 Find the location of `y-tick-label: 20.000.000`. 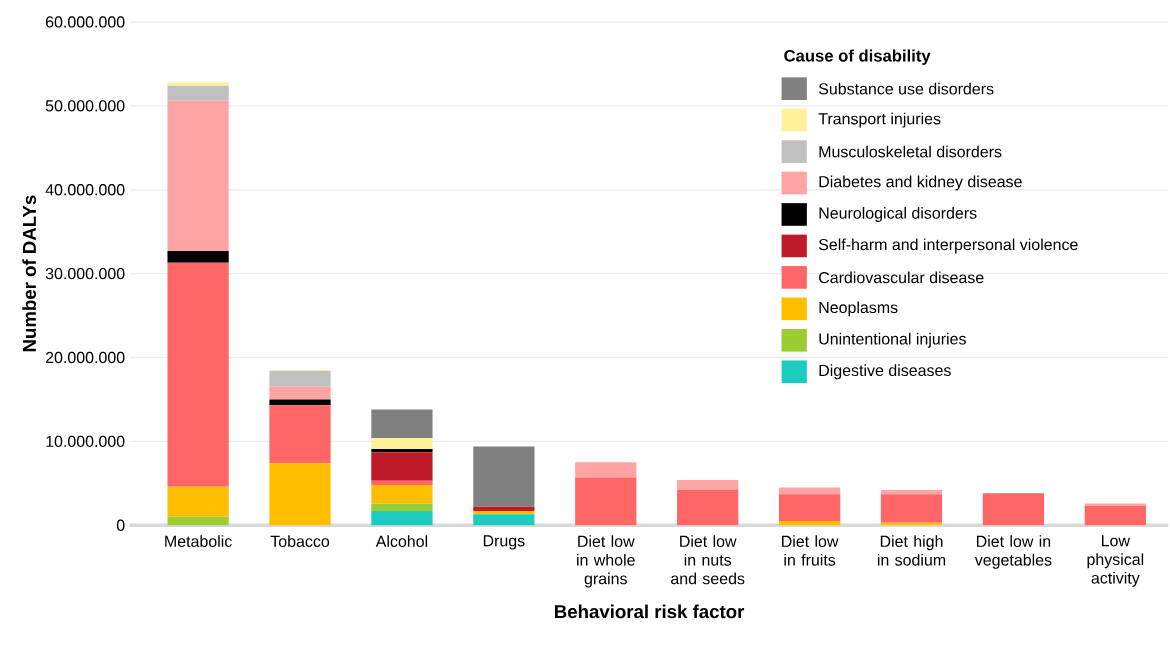

y-tick-label: 20.000.000 is located at coordinates (85, 357).